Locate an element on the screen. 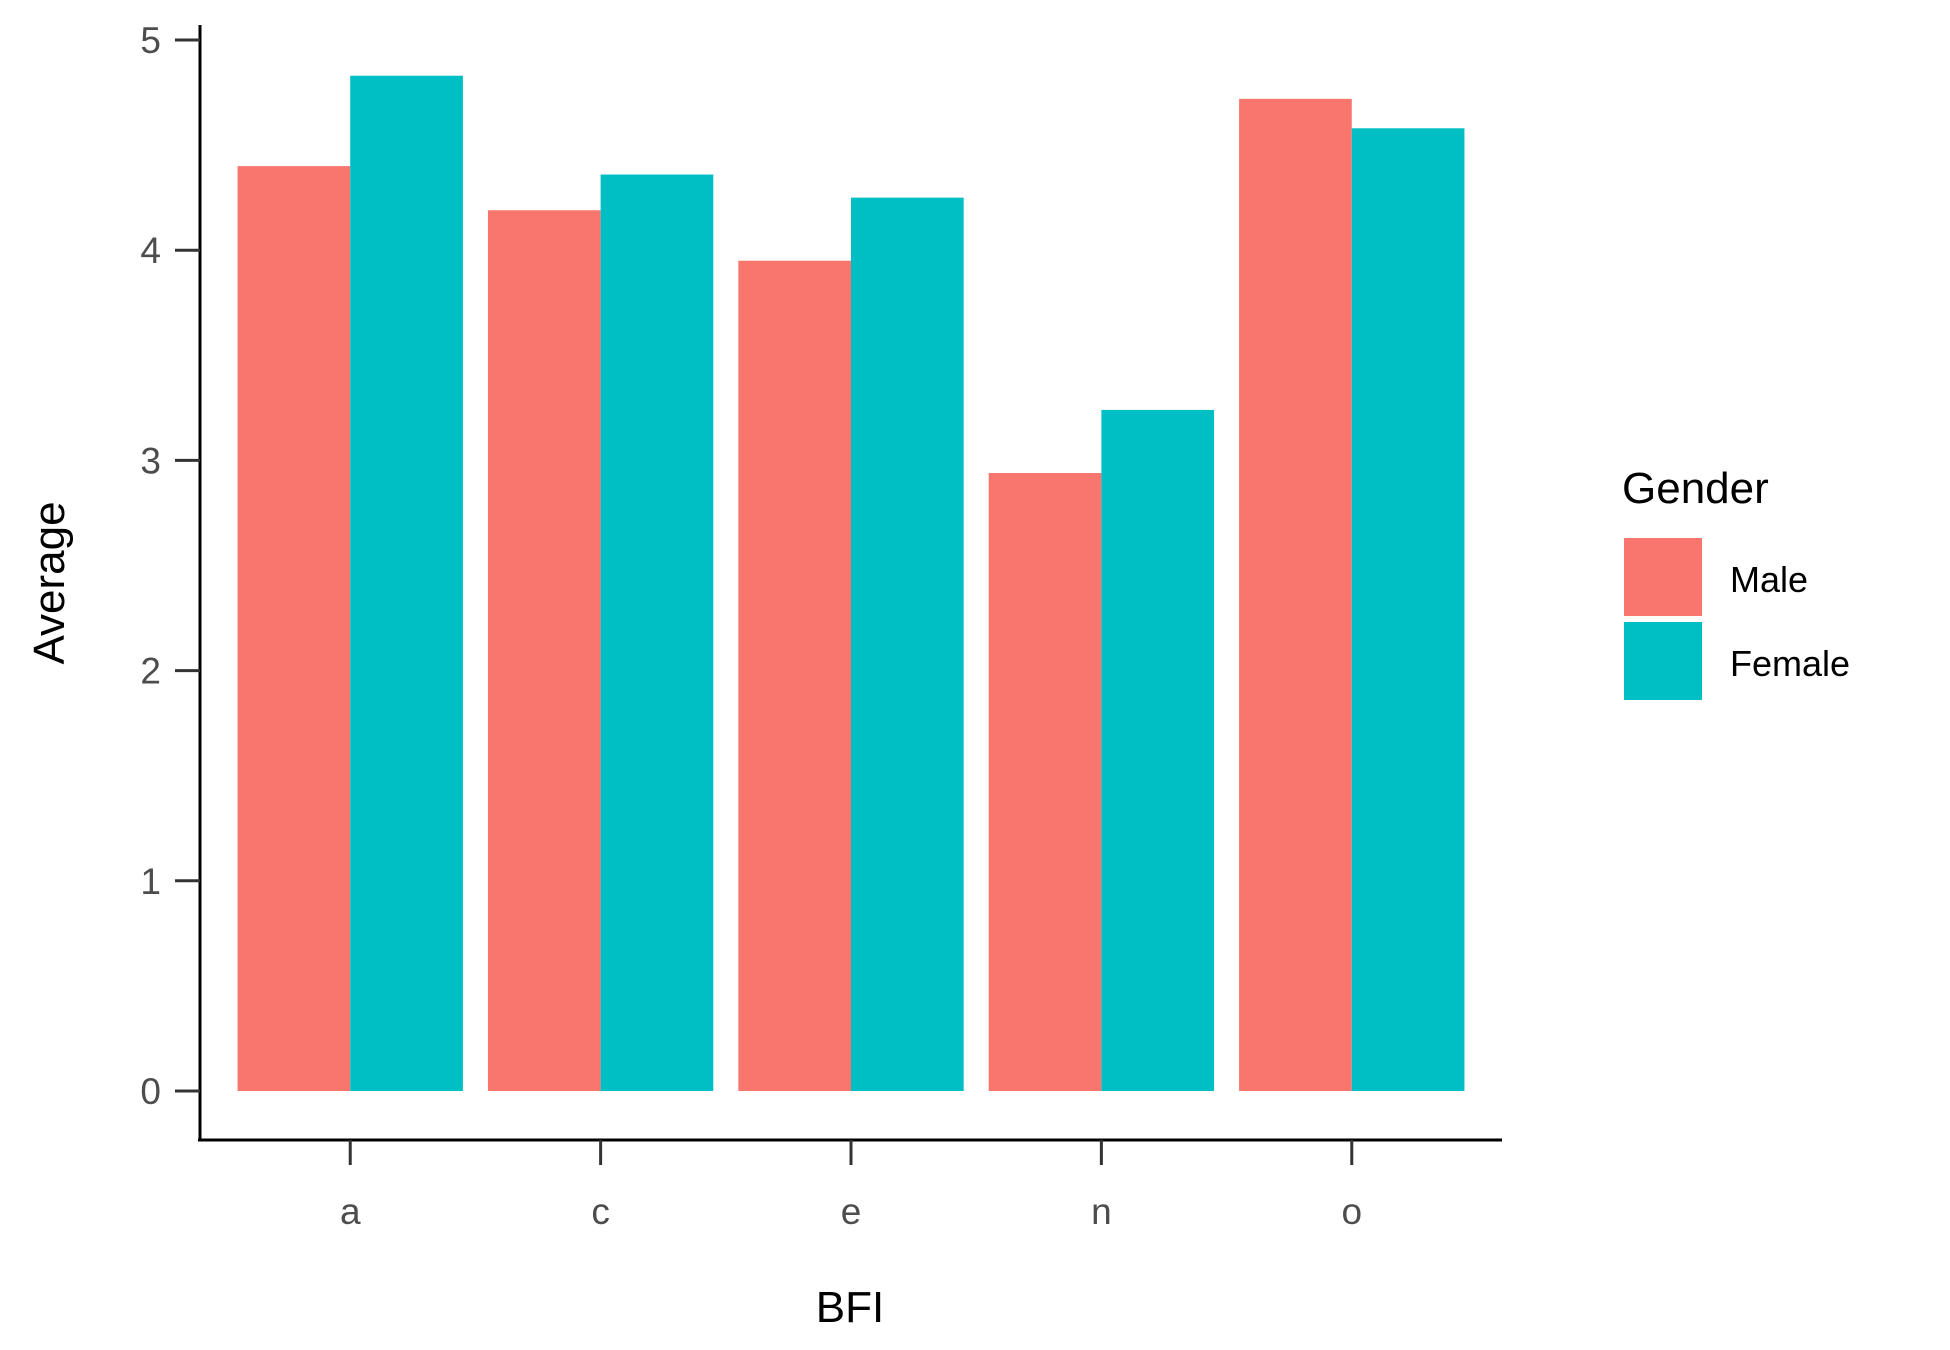 The height and width of the screenshot is (1350, 1950). legend-label-male: Male is located at coordinates (1769, 579).